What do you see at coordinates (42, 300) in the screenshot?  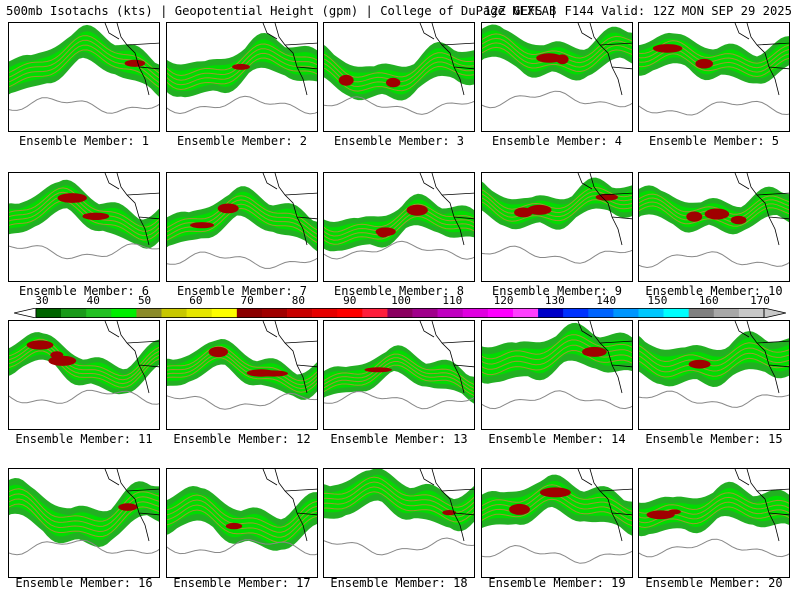 I see `colorbar-tick-label: 30` at bounding box center [42, 300].